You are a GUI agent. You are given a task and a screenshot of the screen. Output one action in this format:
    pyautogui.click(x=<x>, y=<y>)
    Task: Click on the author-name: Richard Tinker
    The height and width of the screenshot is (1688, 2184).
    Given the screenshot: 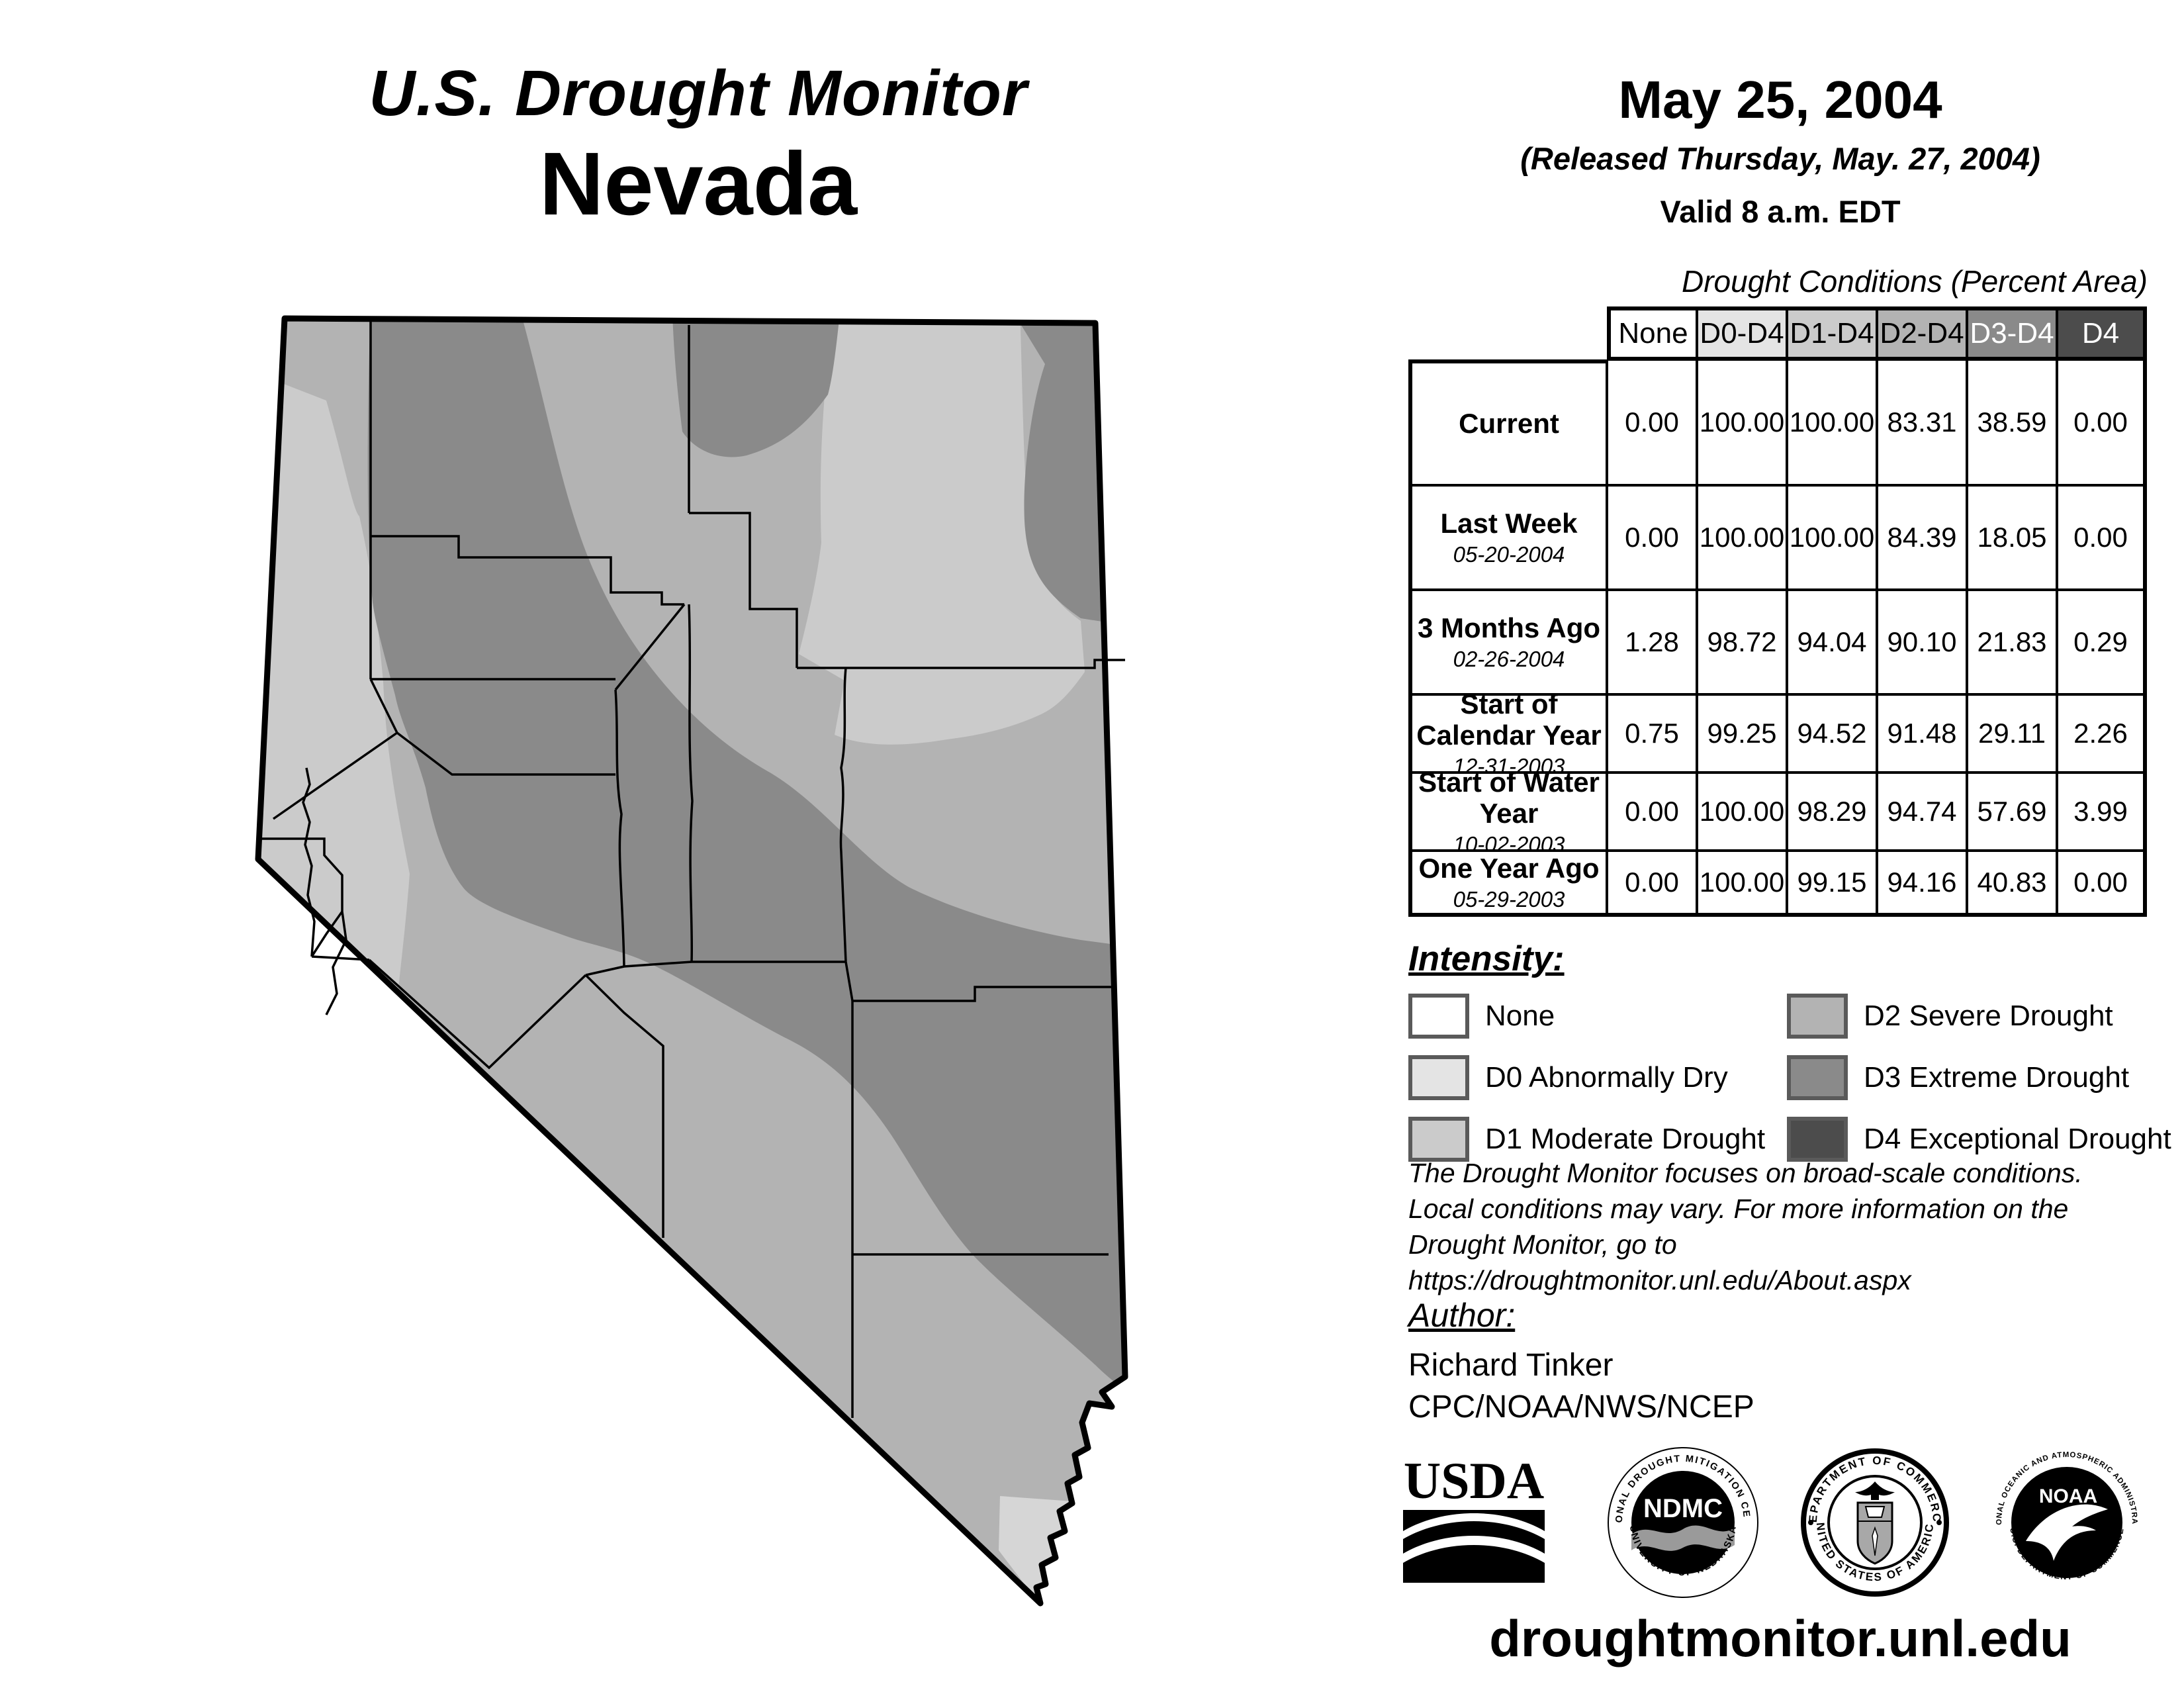 What is the action you would take?
    pyautogui.click(x=1511, y=1365)
    